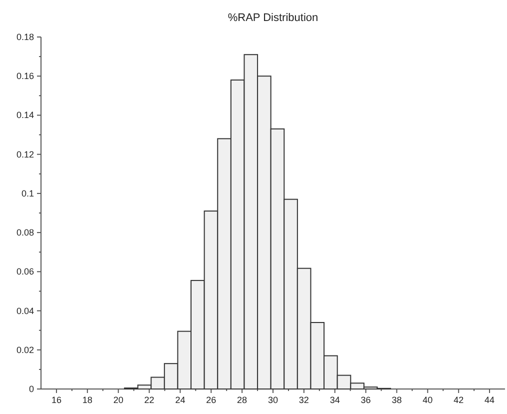 The image size is (507, 414). What do you see at coordinates (303, 400) in the screenshot?
I see `x-tick-label: 32` at bounding box center [303, 400].